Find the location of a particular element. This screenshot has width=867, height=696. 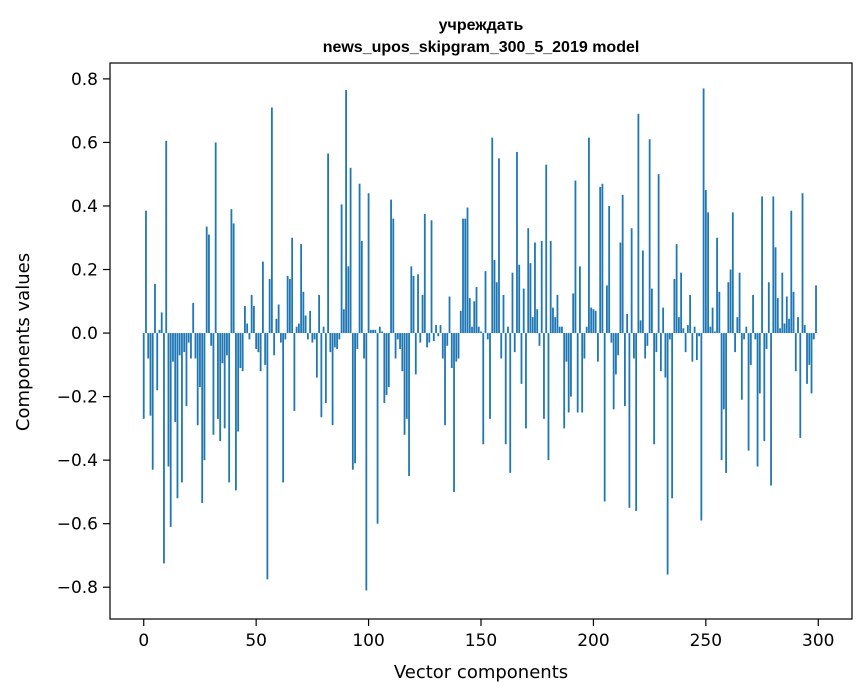

x-tick-label-6: 300 is located at coordinates (818, 641).